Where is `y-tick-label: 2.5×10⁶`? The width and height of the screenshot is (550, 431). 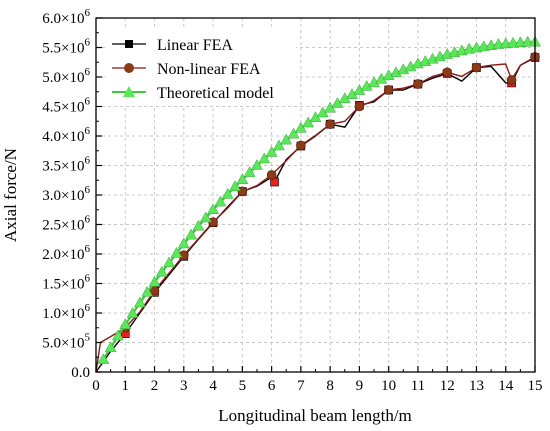
y-tick-label: 2.5×10⁶ is located at coordinates (66, 224).